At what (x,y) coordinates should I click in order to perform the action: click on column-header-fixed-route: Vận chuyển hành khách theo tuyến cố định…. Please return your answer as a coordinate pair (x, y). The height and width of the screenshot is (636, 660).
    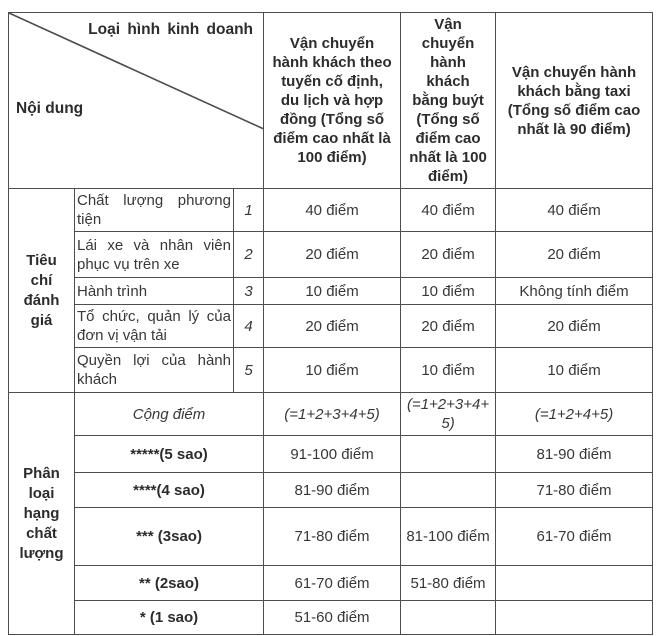
    Looking at the image, I should click on (332, 100).